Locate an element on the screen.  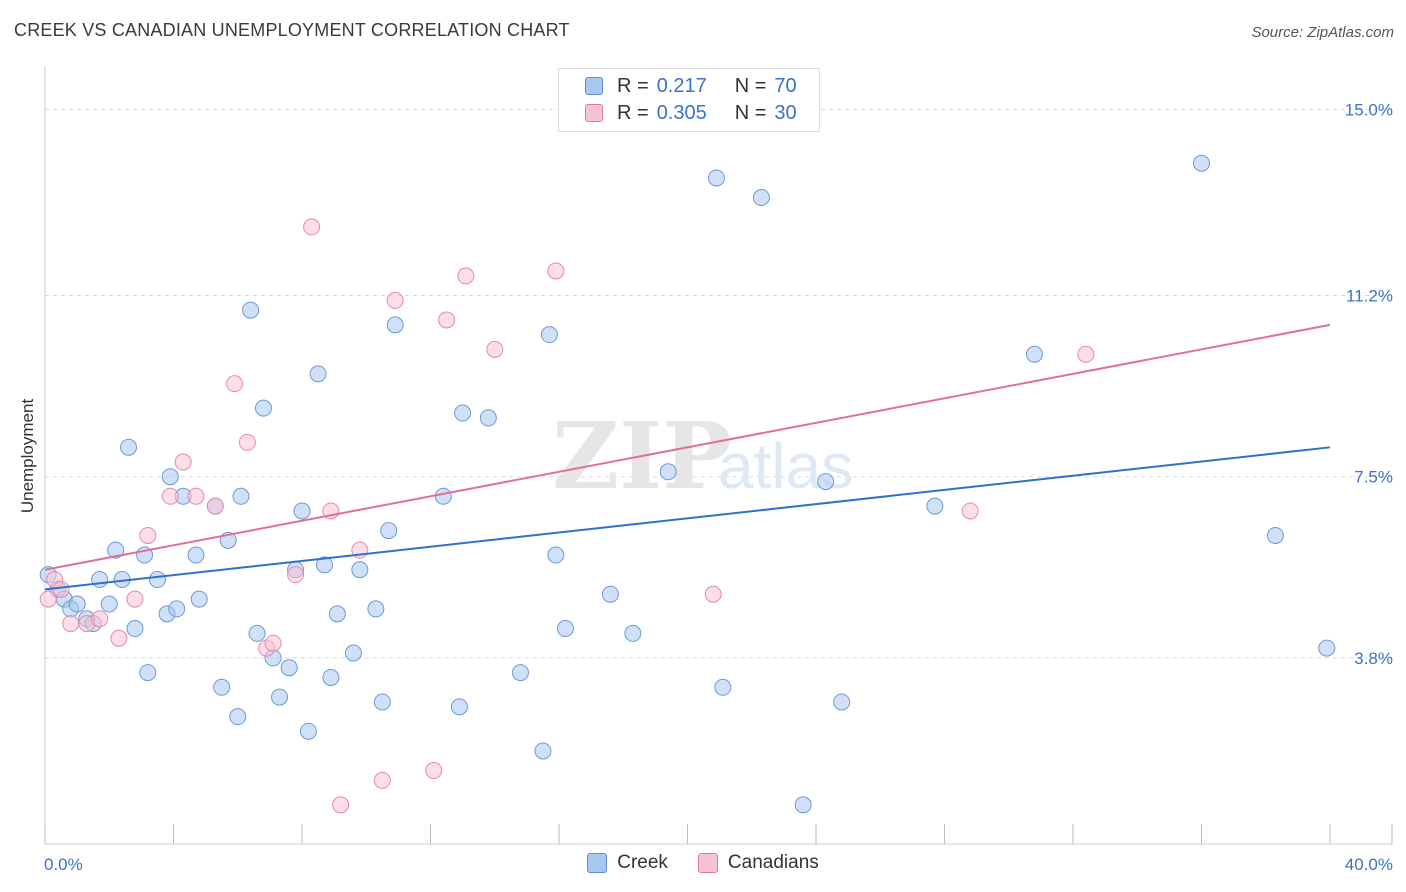
bottom-legend: Creek Canadians is located at coordinates (703, 863).